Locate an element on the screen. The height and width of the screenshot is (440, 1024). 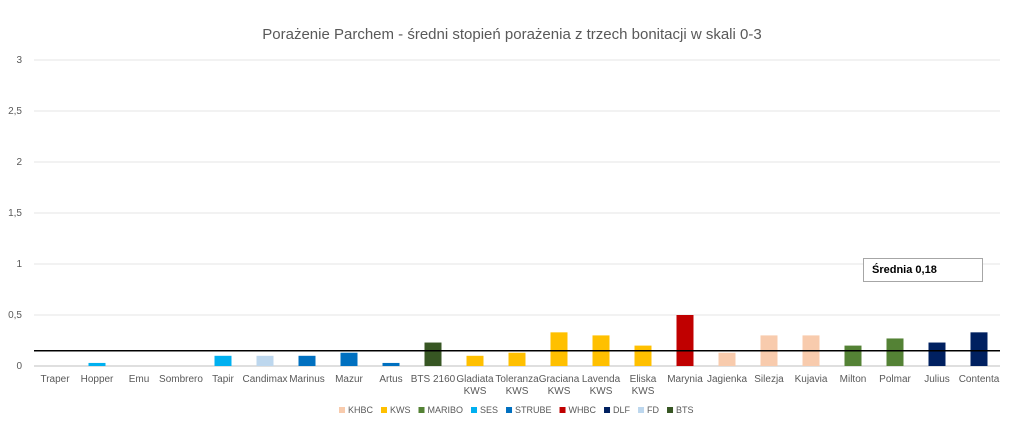
legend: KHBC KWS MARIBO SES STRUBE WHBC DLF FD BTS is located at coordinates (516, 410).